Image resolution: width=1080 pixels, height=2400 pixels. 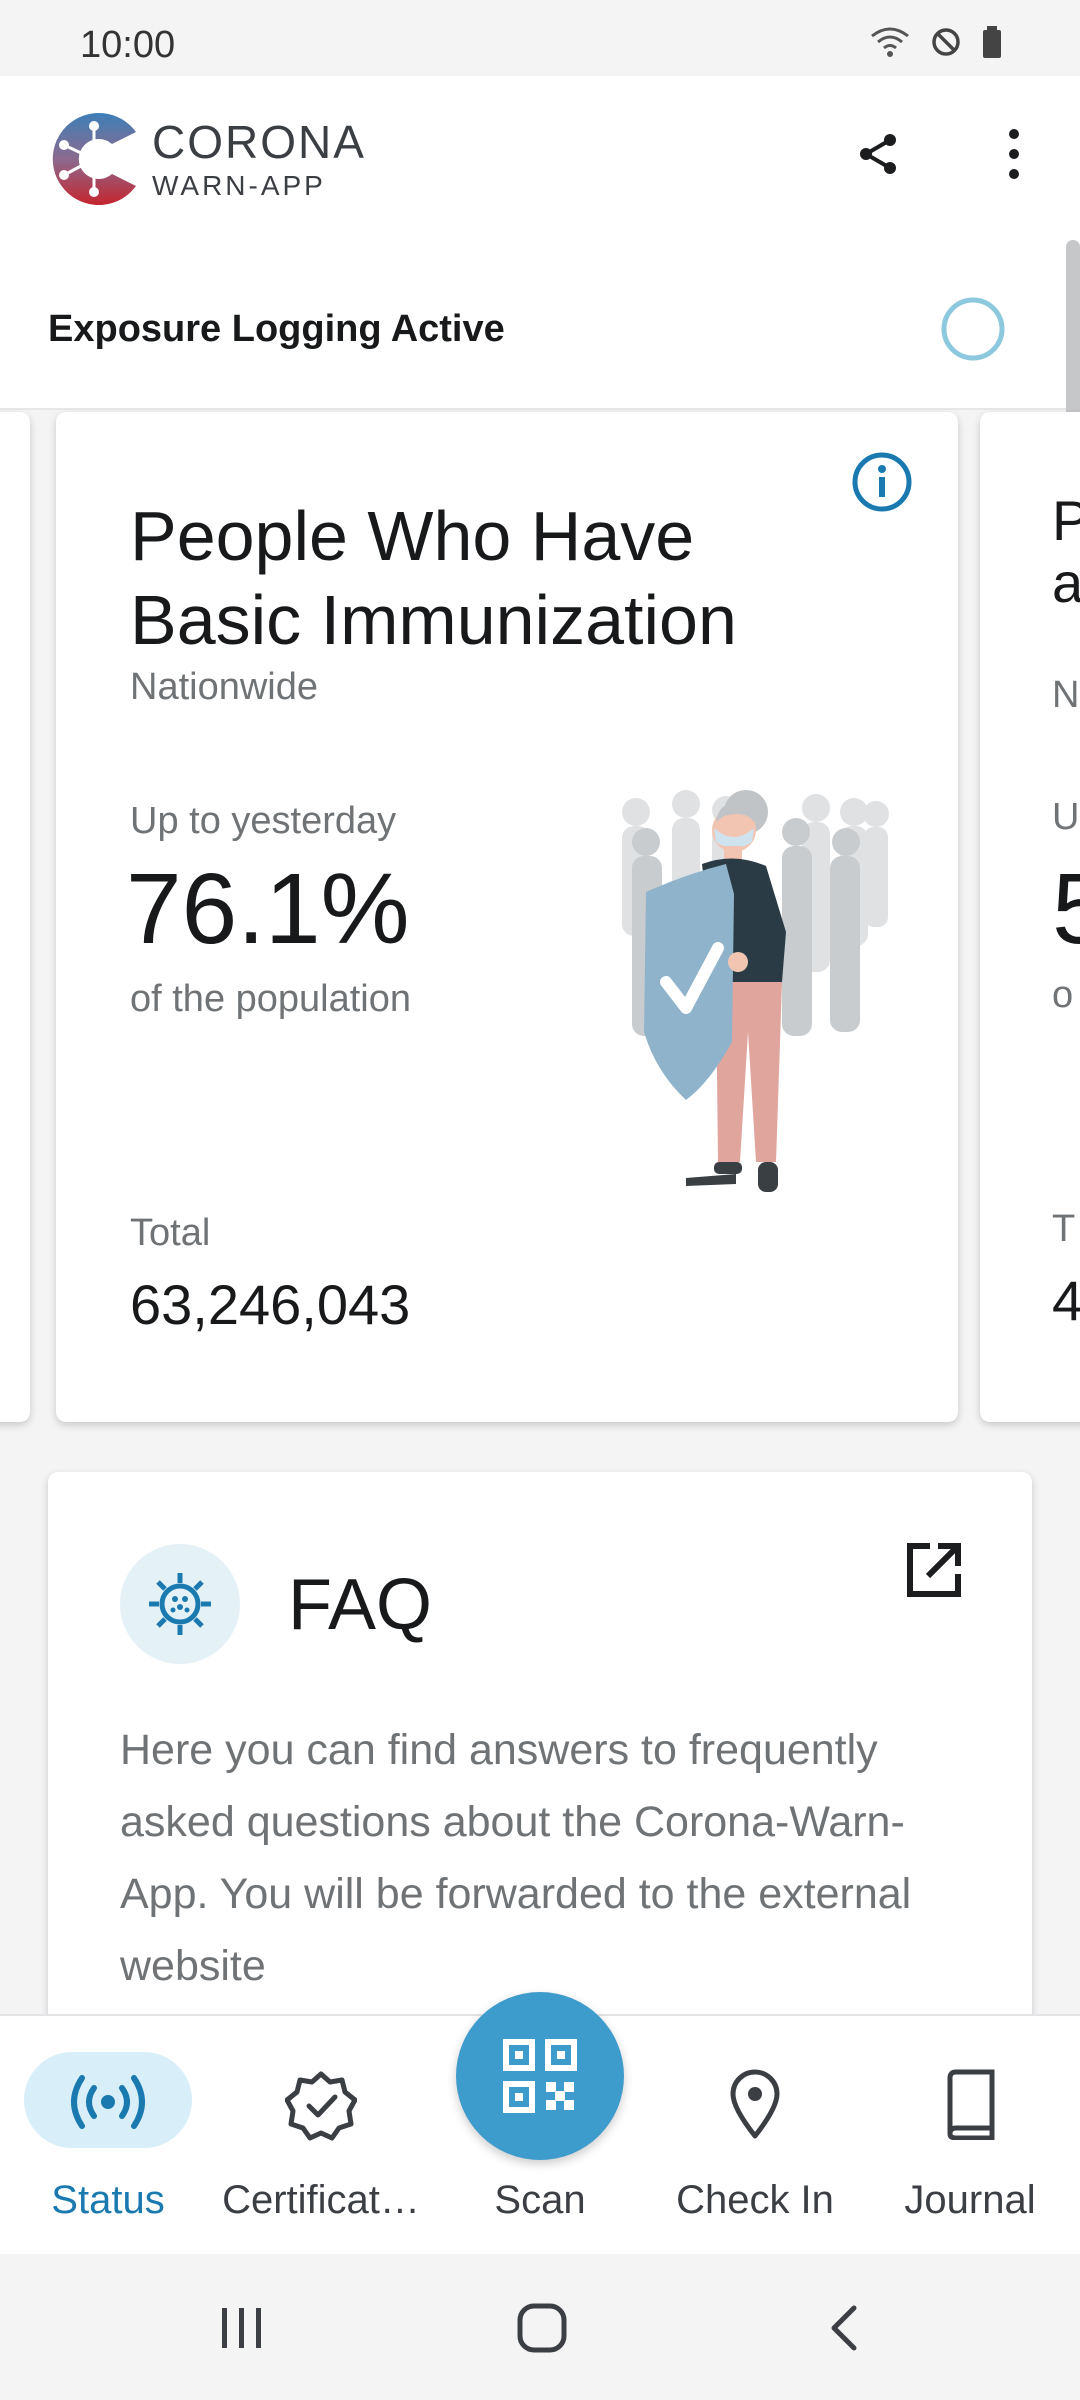 I want to click on nav-journal: Journal, so click(x=970, y=2136).